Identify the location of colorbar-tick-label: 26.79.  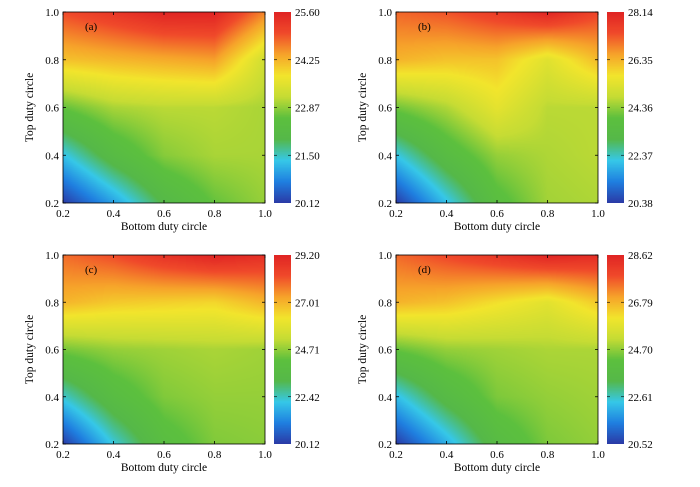
(640, 303).